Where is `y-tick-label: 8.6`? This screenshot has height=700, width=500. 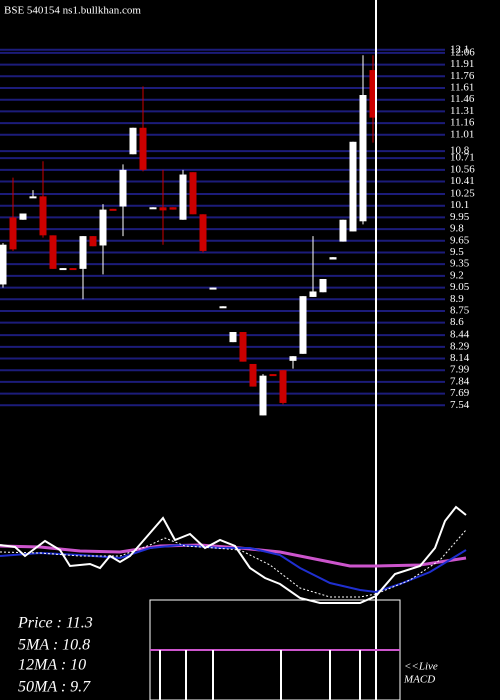
y-tick-label: 8.6 is located at coordinates (457, 322).